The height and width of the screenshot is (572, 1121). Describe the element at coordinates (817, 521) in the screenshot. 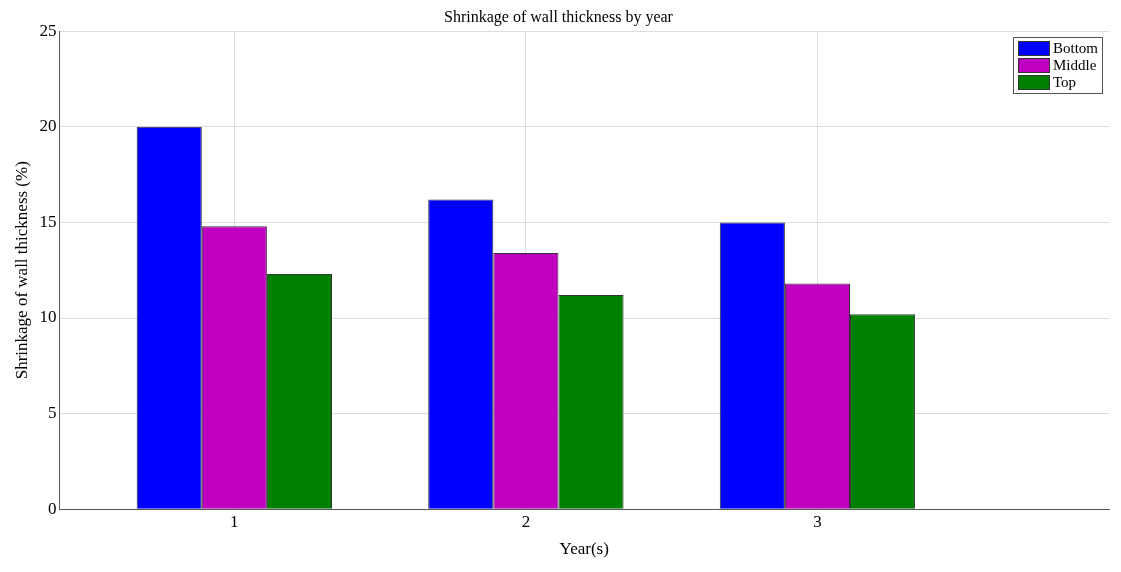

I see `x-tick-label: 3` at that location.